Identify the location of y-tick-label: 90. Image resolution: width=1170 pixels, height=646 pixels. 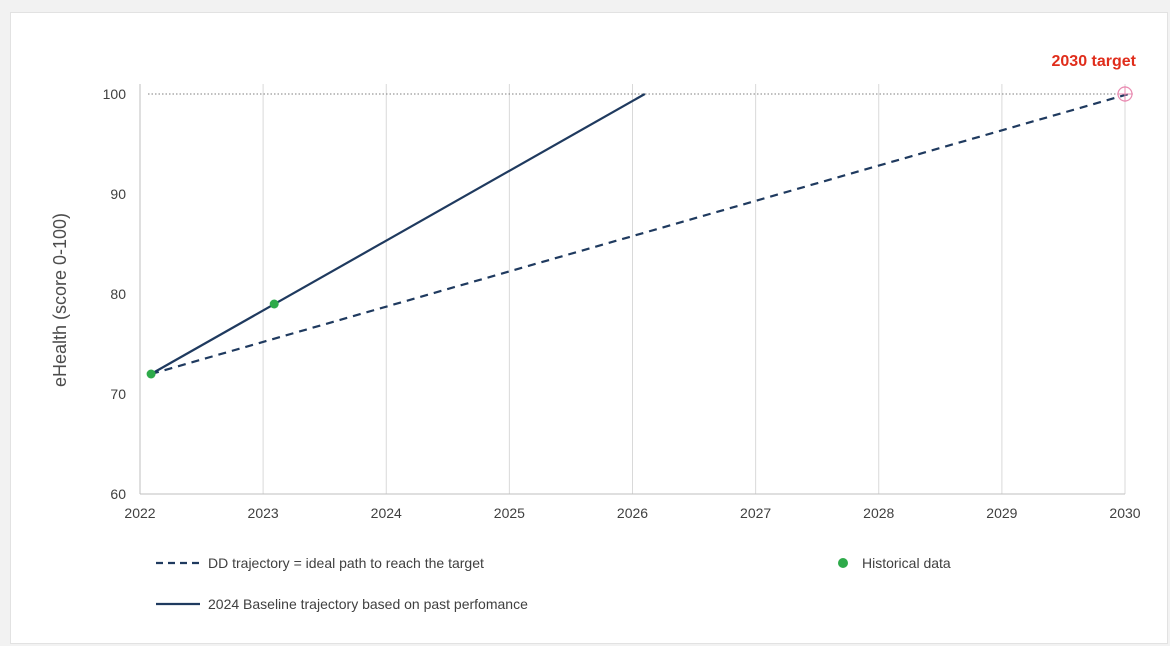
(118, 194).